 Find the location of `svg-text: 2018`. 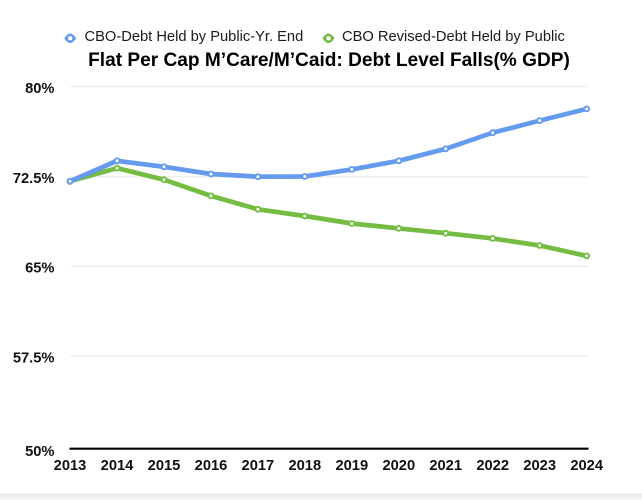

svg-text: 2018 is located at coordinates (304, 466).